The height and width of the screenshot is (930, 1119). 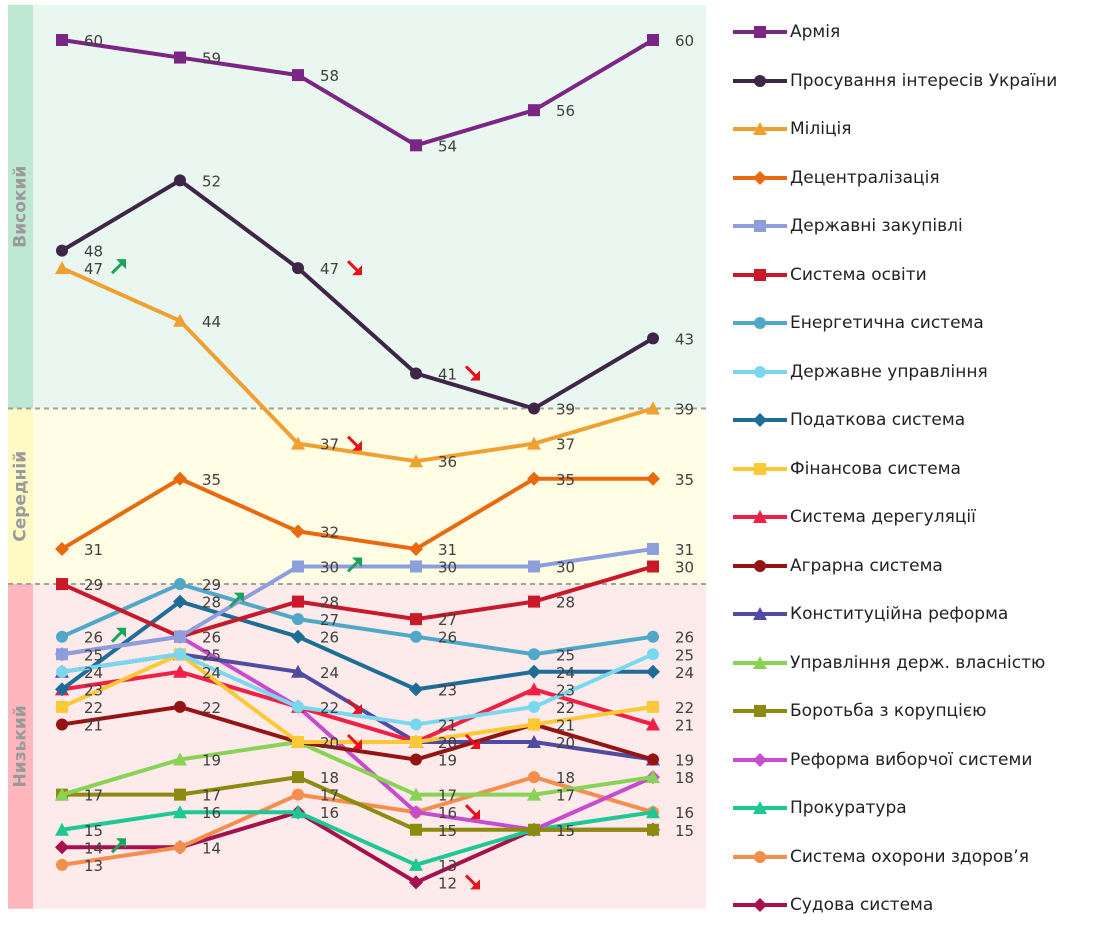 What do you see at coordinates (447, 550) in the screenshot?
I see `data-label: 31` at bounding box center [447, 550].